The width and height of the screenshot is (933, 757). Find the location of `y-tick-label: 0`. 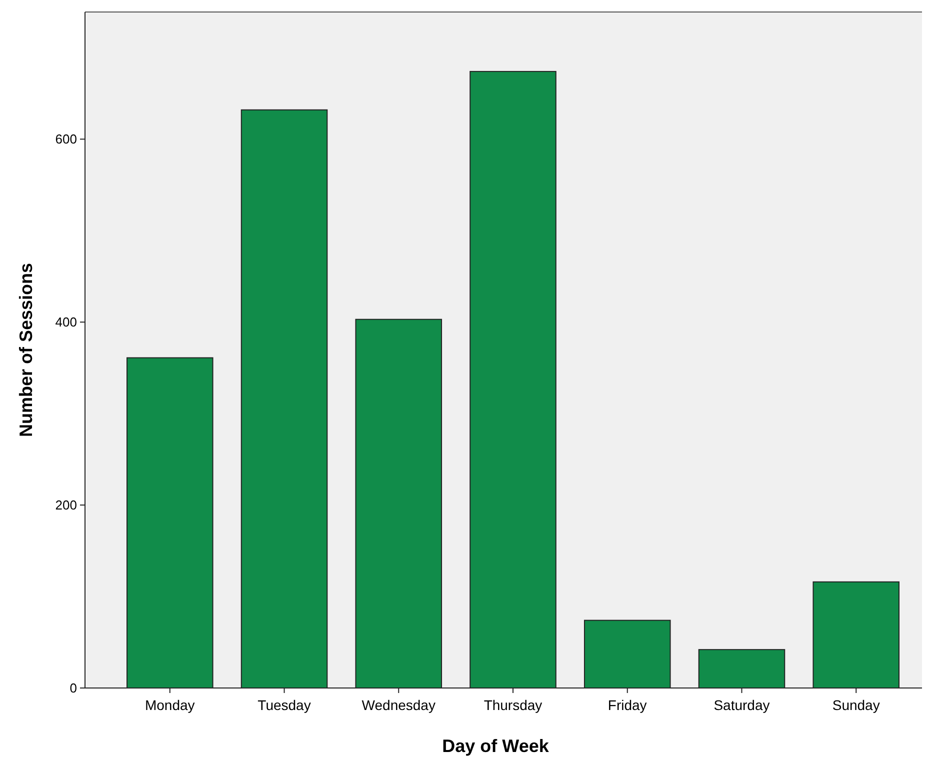

y-tick-label: 0 is located at coordinates (73, 688).